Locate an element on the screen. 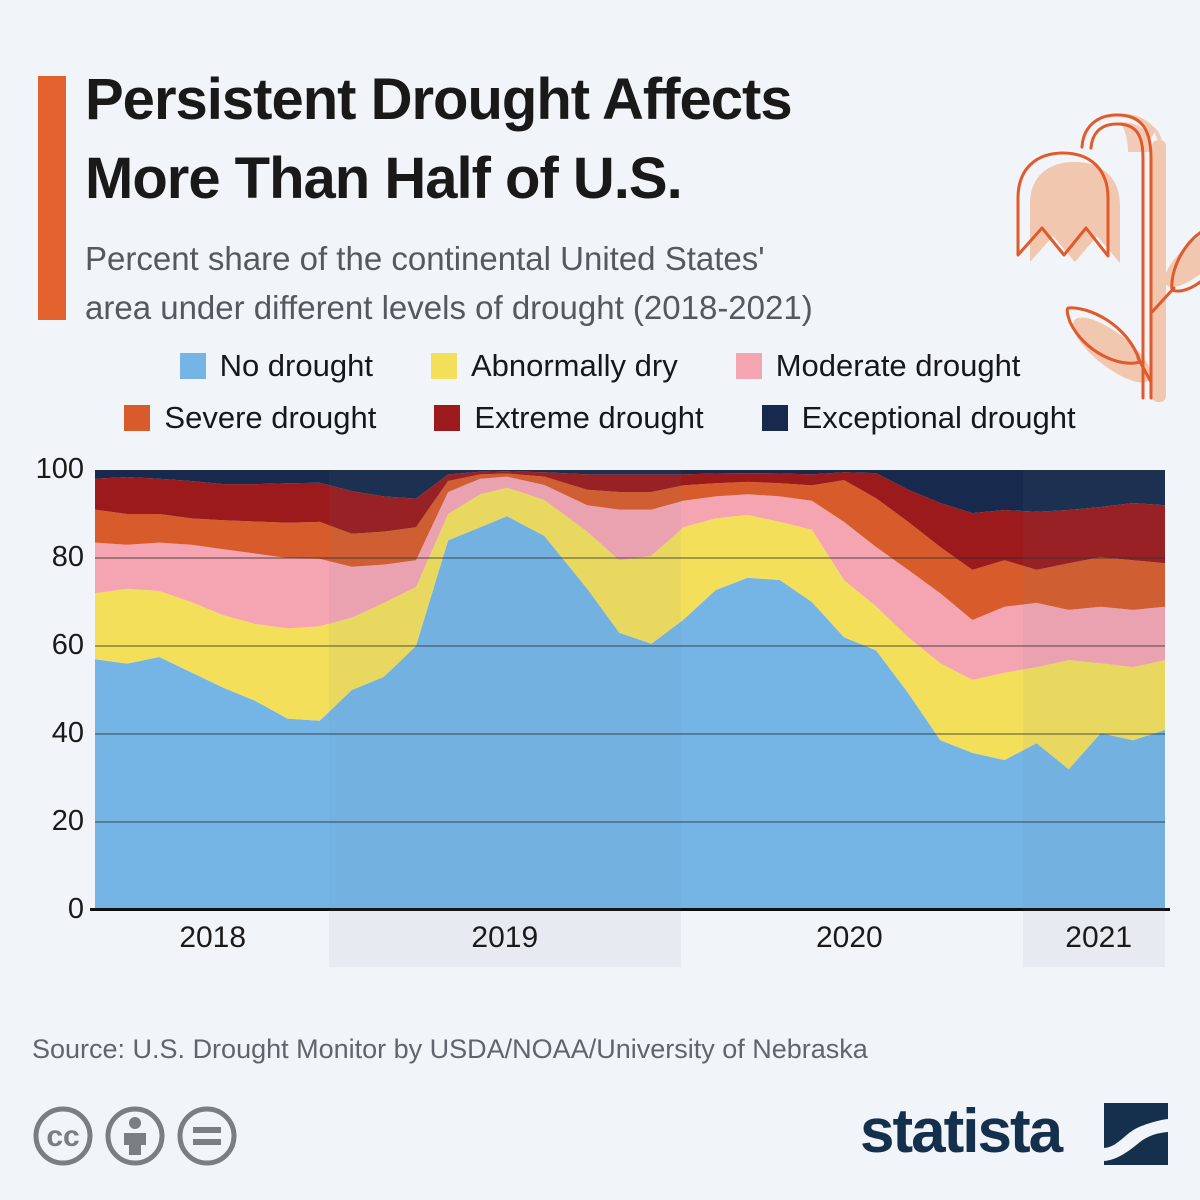 The width and height of the screenshot is (1200, 1200). cc-glyph: cc is located at coordinates (62, 1136).